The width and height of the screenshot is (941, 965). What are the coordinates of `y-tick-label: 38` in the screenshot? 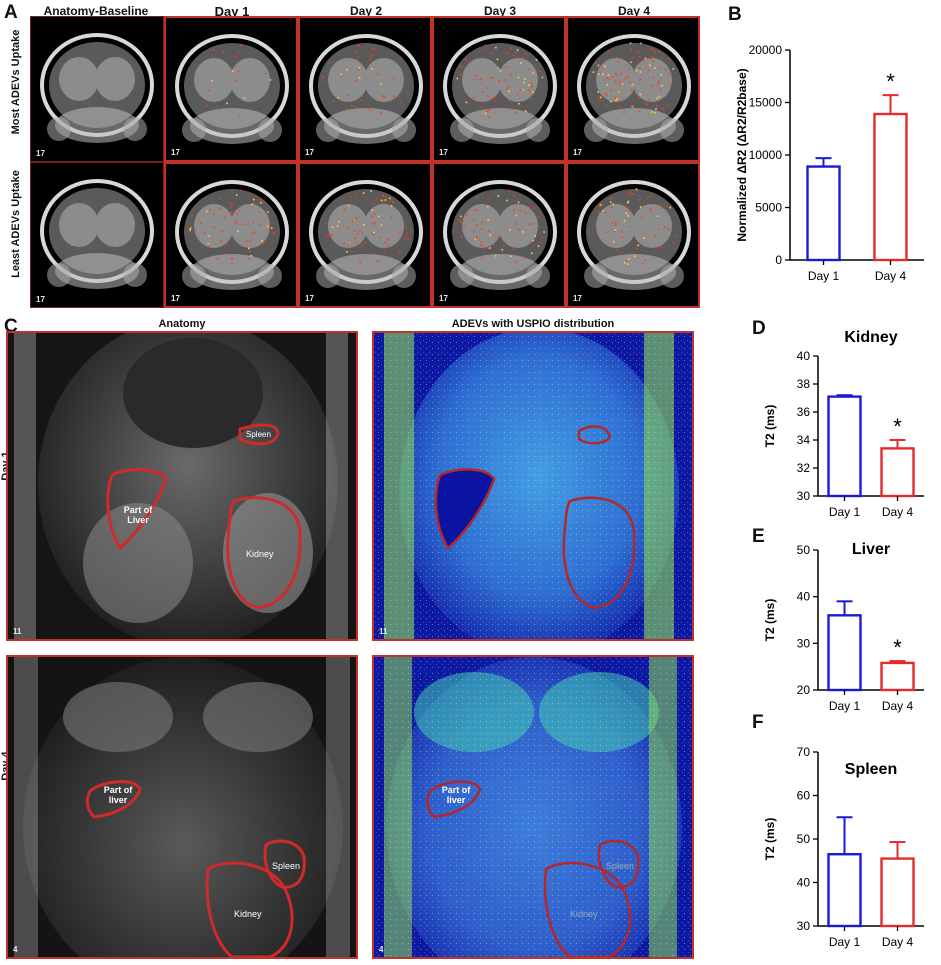 It's located at (804, 384).